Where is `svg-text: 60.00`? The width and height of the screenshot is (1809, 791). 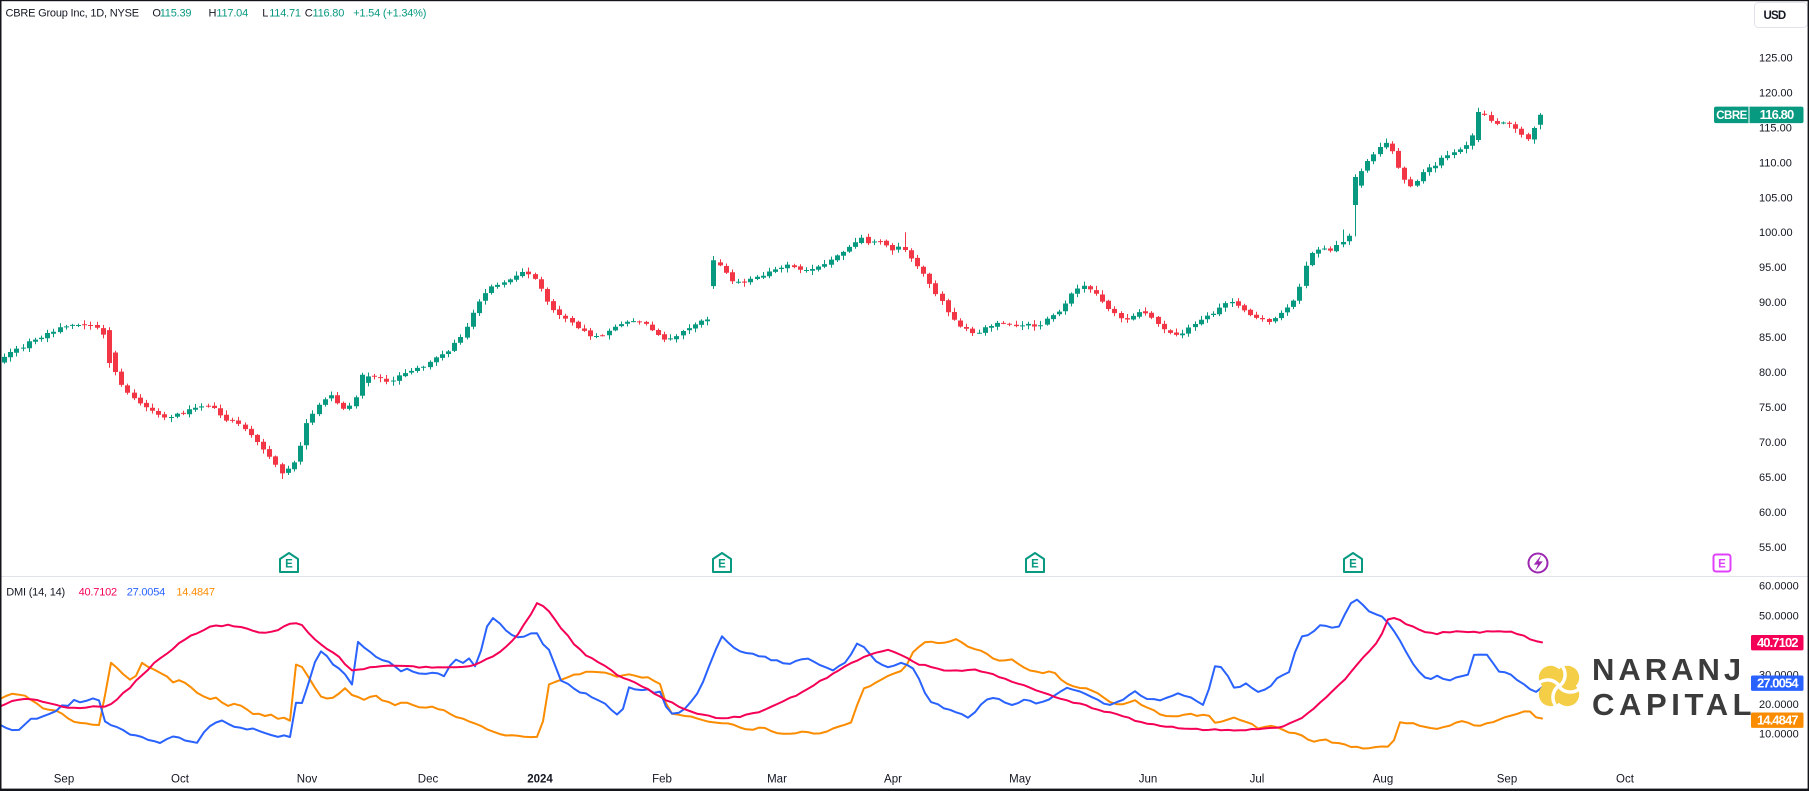 svg-text: 60.00 is located at coordinates (1773, 513).